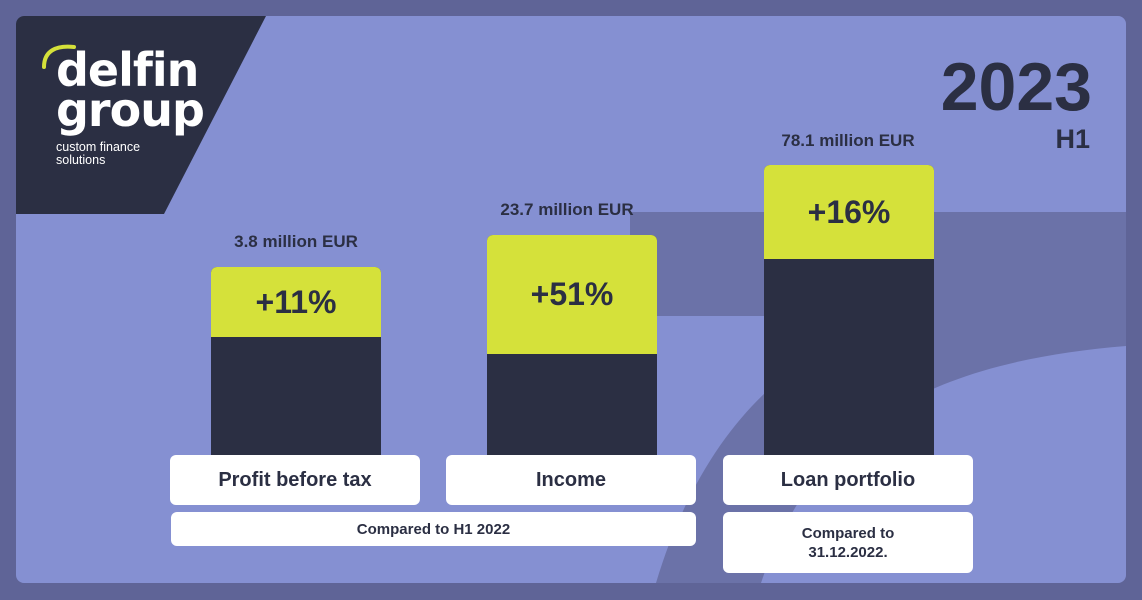 The image size is (1142, 600). Describe the element at coordinates (571, 480) in the screenshot. I see `category-label: Income` at that location.